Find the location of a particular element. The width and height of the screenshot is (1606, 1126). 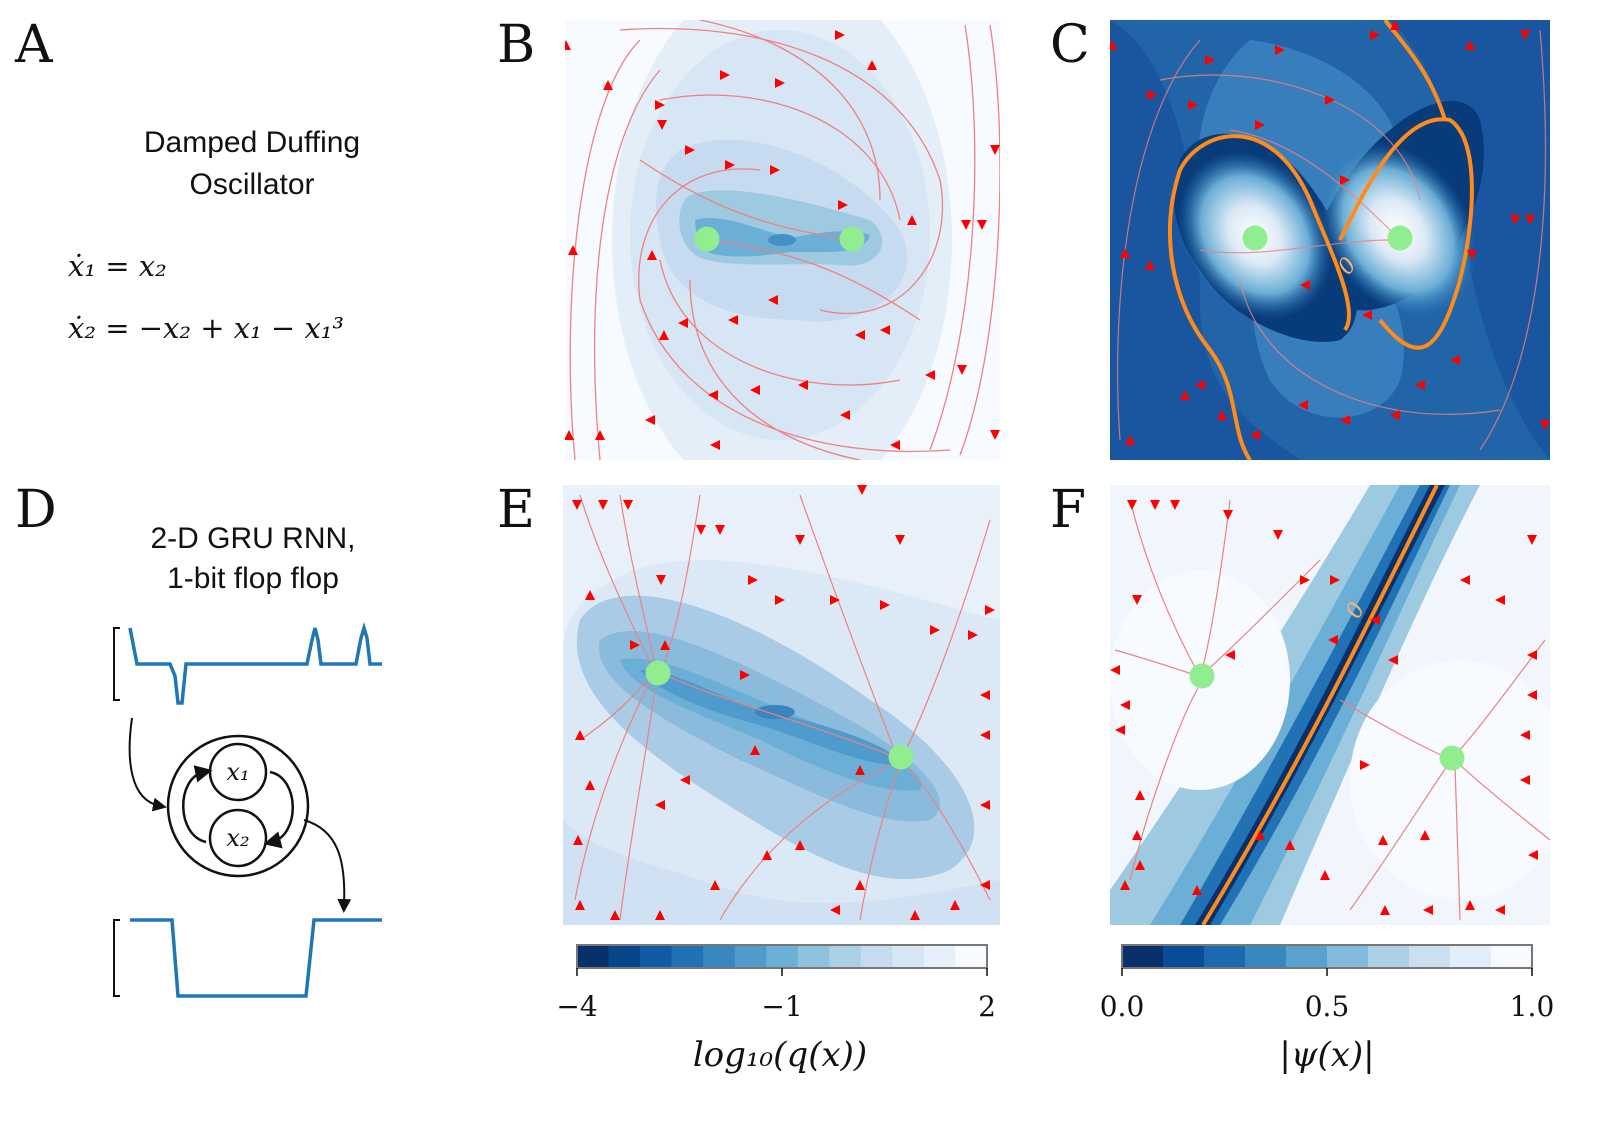

panel-label-c: C is located at coordinates (1070, 45).